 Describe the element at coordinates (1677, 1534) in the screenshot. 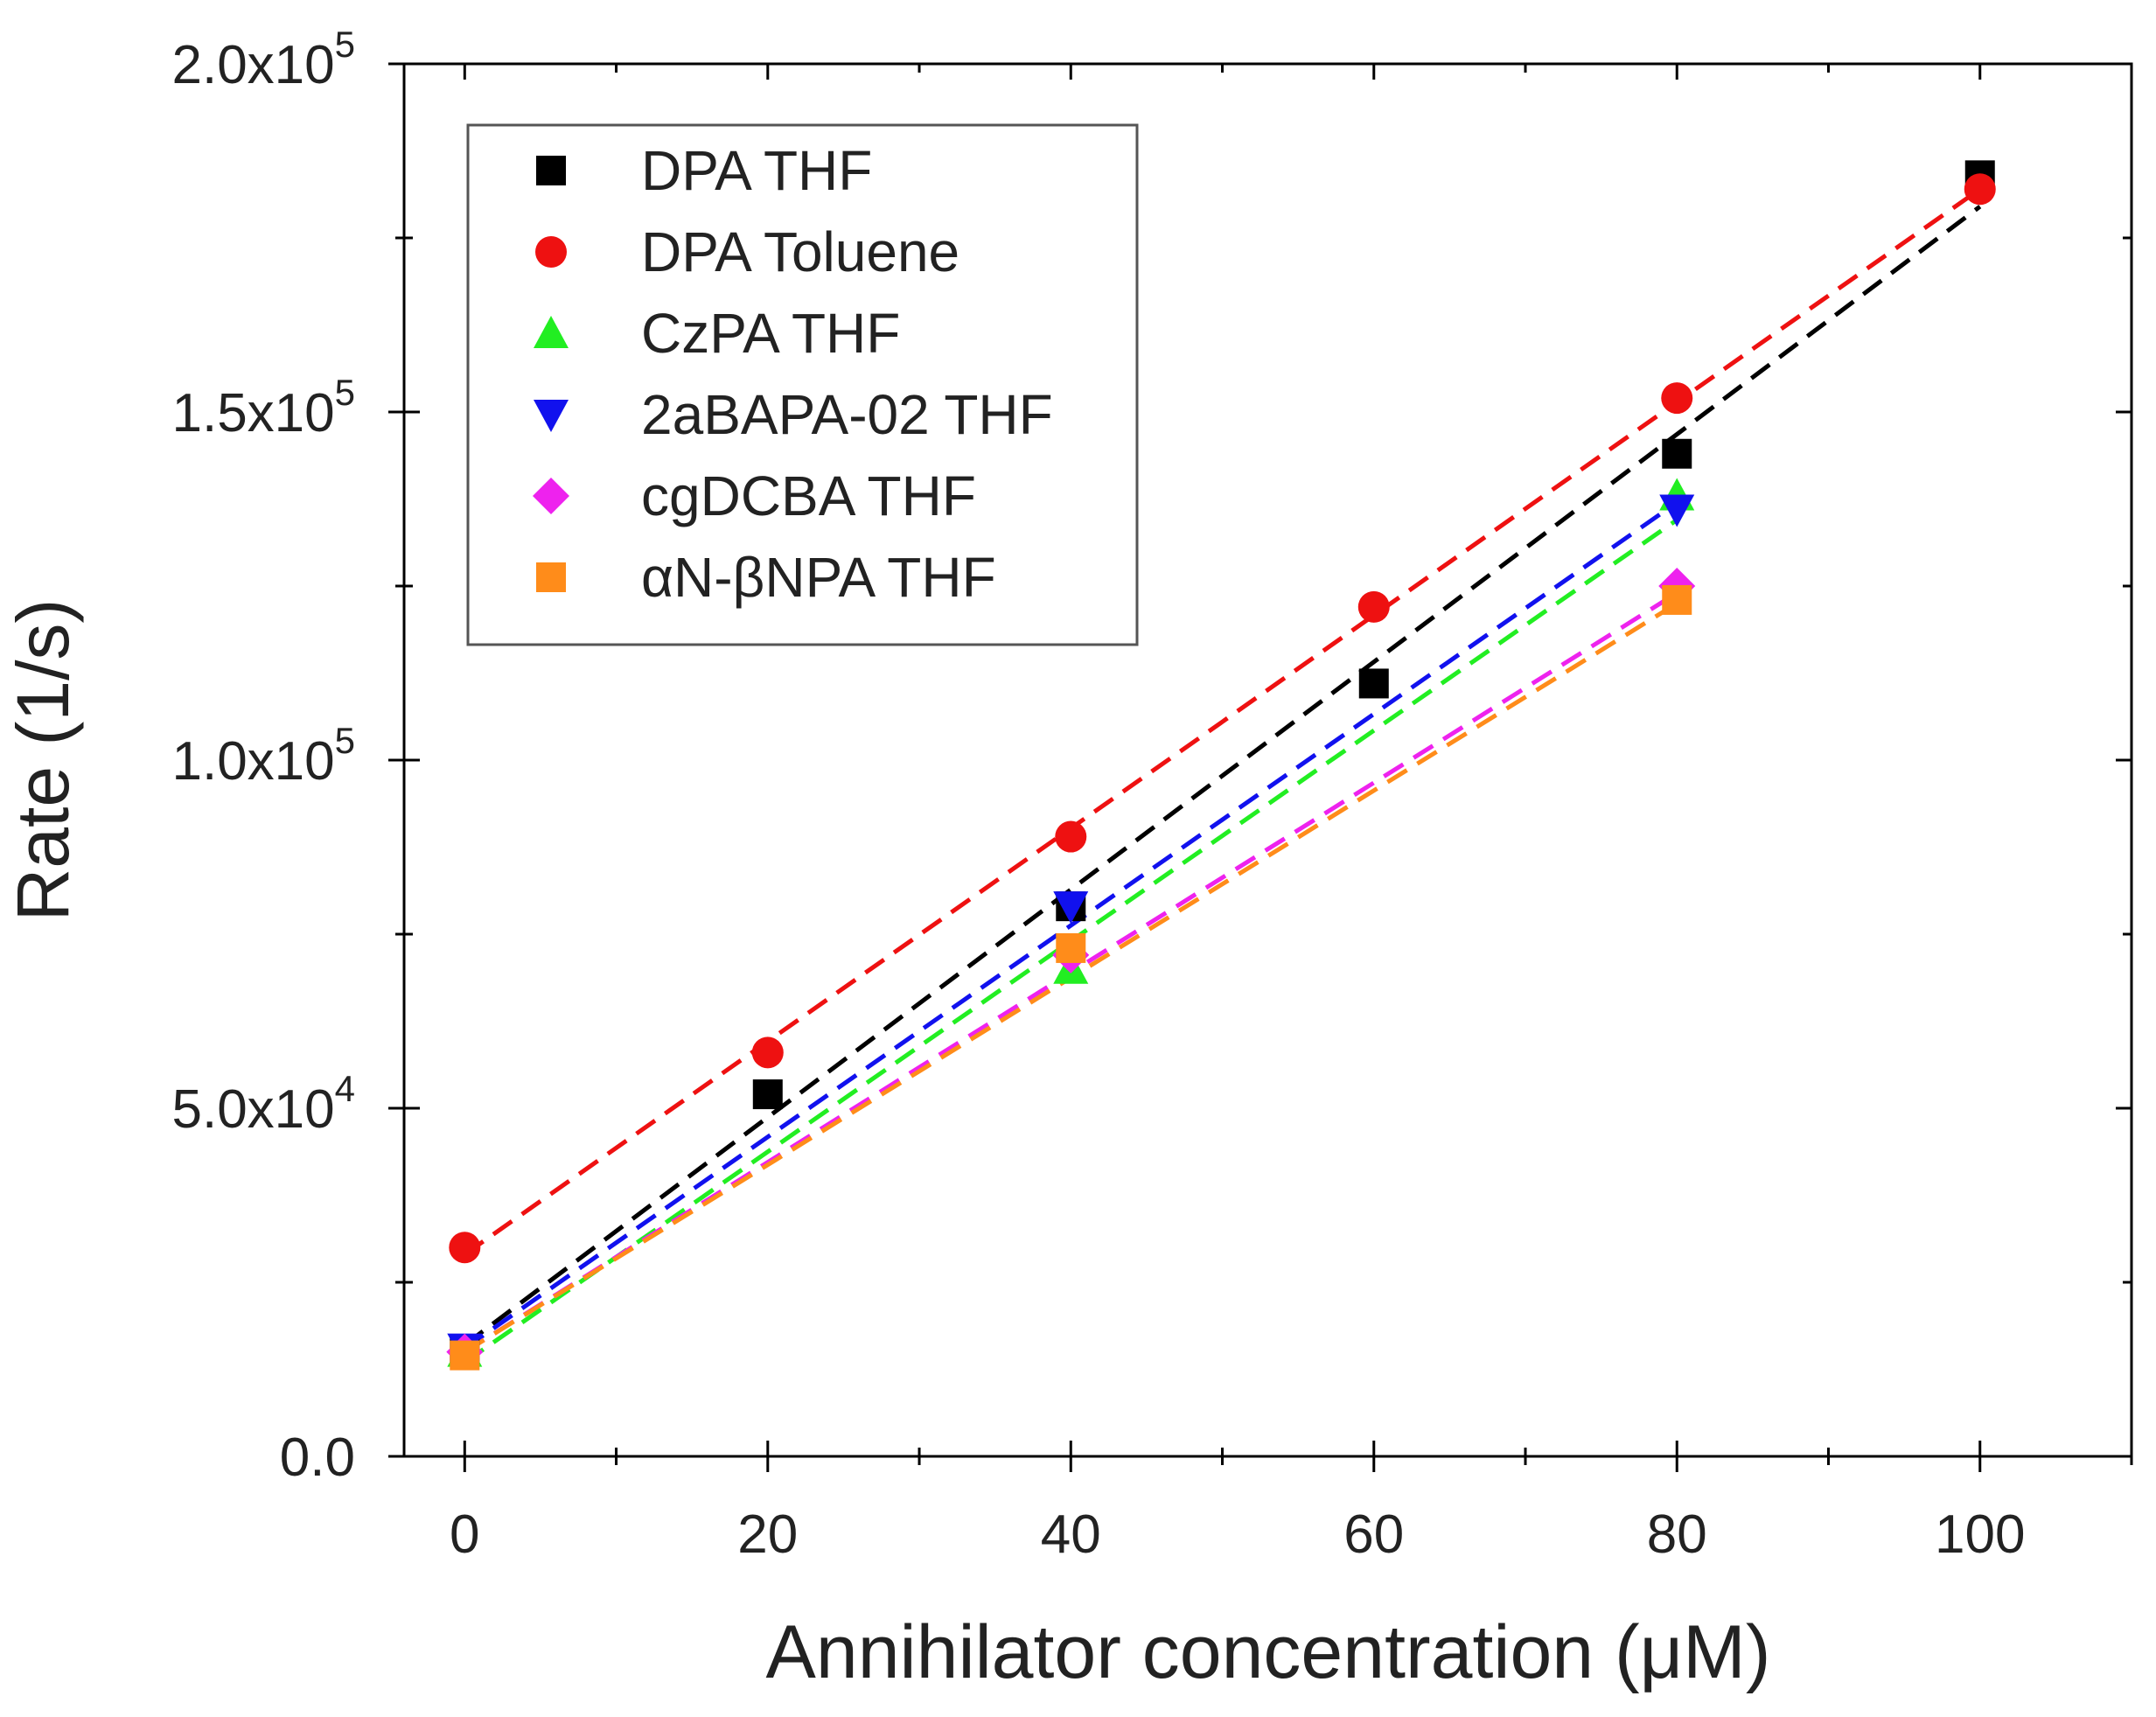

I see `x-tick-label: 80` at that location.